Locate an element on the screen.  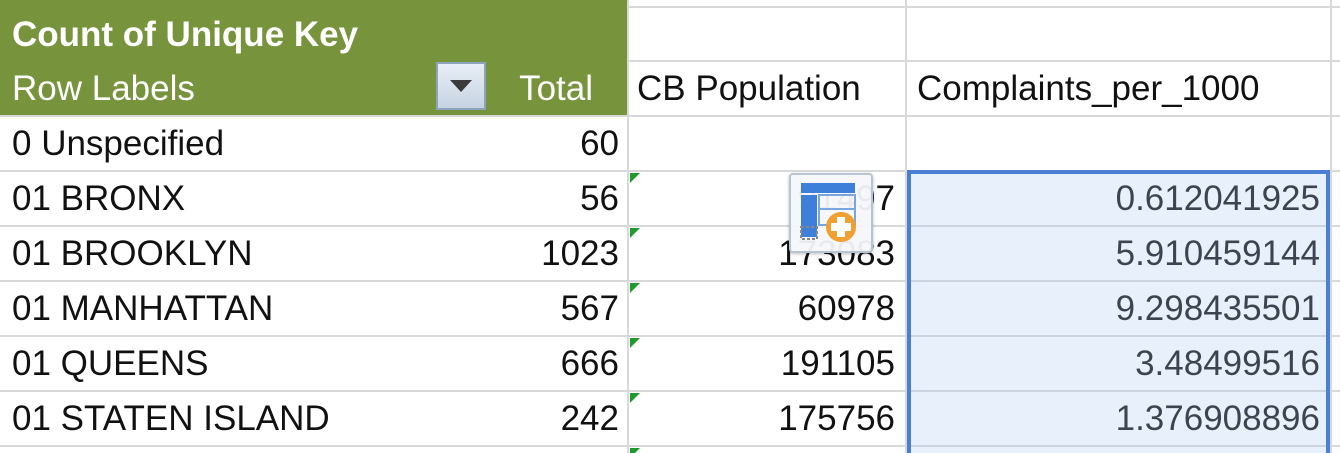
population-cell: 175756 is located at coordinates (836, 418).